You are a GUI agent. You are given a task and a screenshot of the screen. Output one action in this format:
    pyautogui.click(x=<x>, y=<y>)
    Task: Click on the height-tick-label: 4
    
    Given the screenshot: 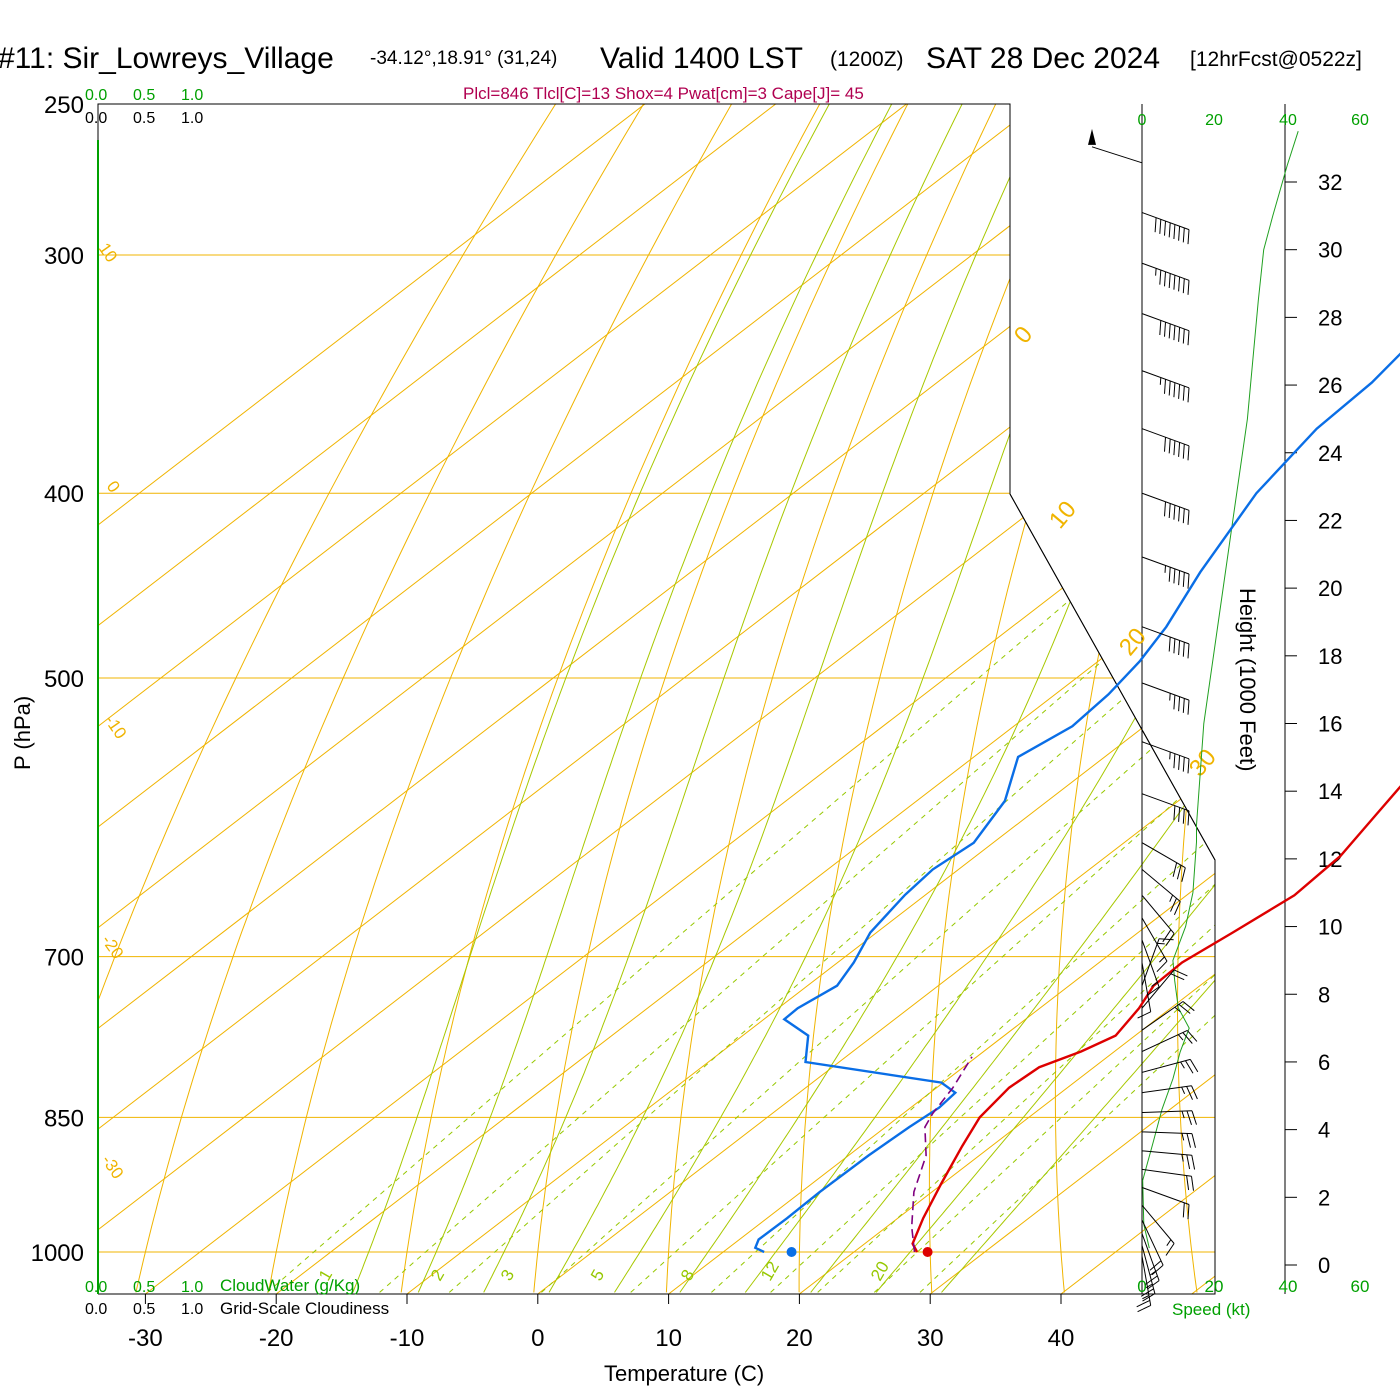 What is the action you would take?
    pyautogui.click(x=1324, y=1130)
    